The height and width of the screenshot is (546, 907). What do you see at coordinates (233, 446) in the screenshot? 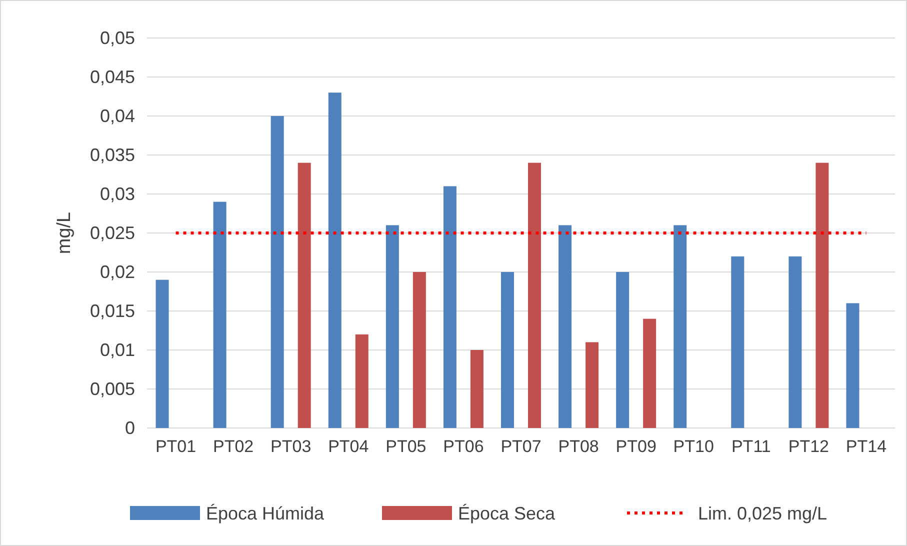
I see `x-tick-label: PT02` at bounding box center [233, 446].